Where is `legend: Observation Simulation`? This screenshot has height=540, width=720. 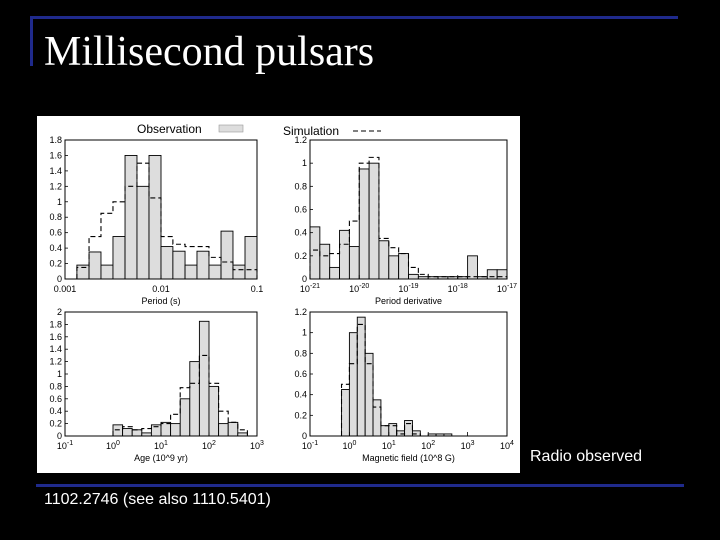 legend: Observation Simulation is located at coordinates (259, 130).